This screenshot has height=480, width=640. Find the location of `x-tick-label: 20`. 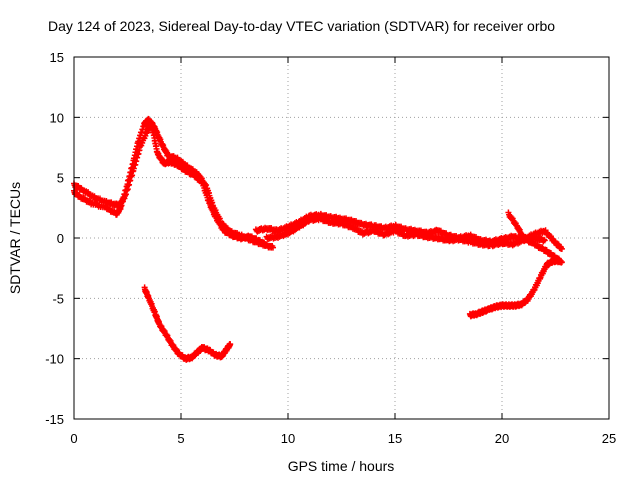

x-tick-label: 20 is located at coordinates (502, 438).